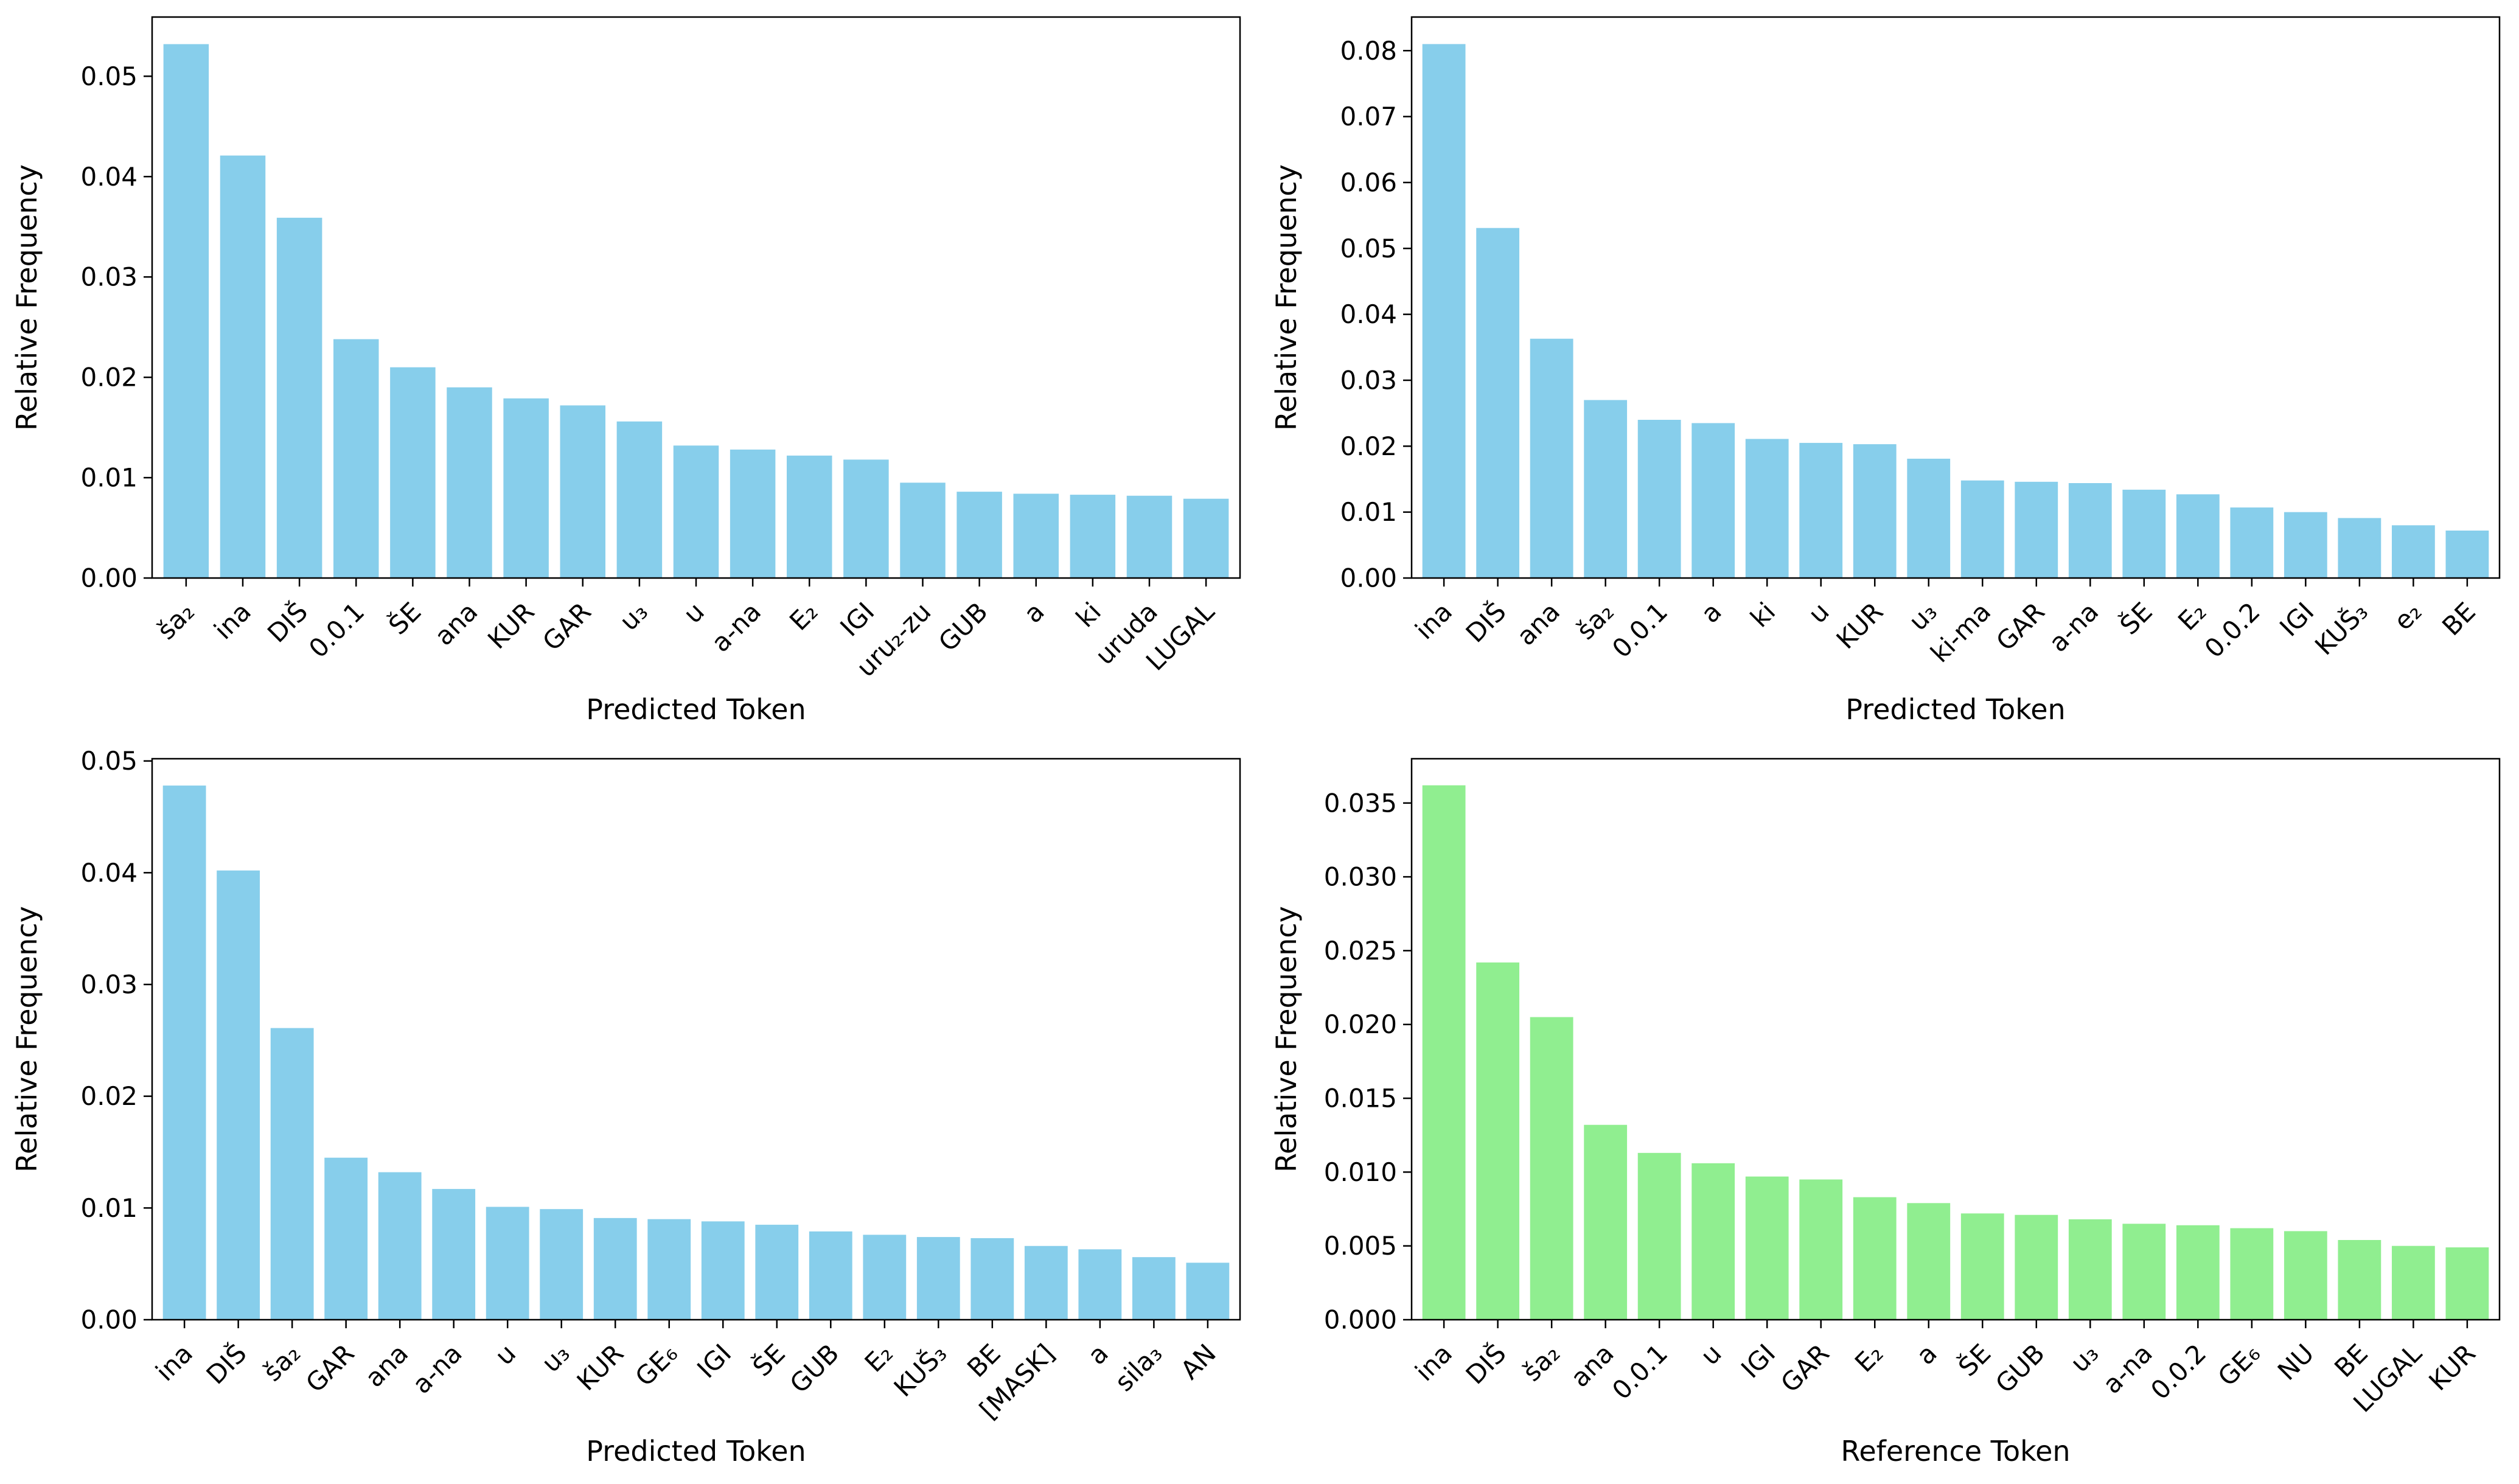 The image size is (2519, 1484). What do you see at coordinates (2136, 618) in the screenshot?
I see `x-tick-label: ŠE` at bounding box center [2136, 618].